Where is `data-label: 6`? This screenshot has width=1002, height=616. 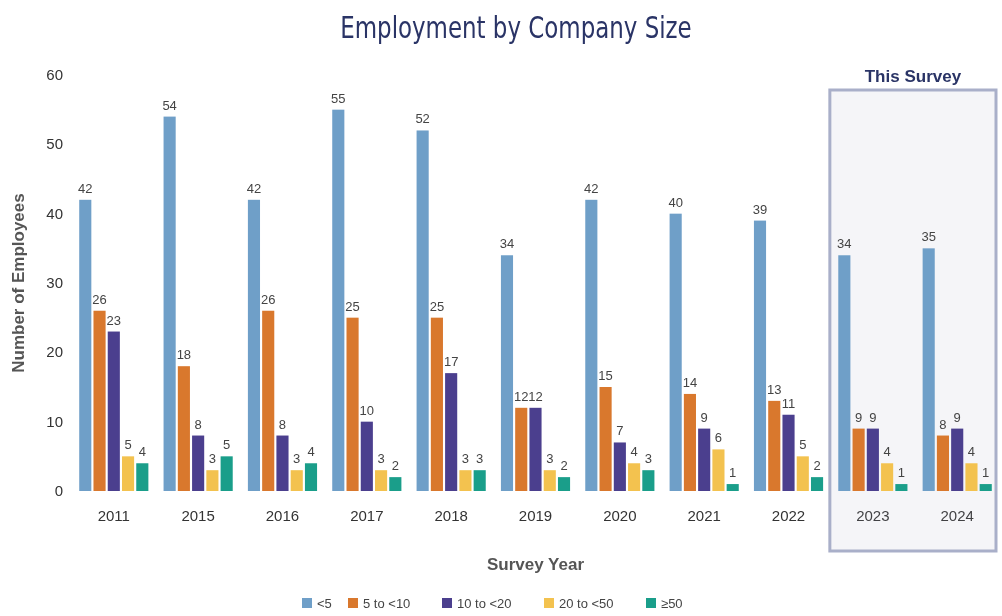
data-label: 6 is located at coordinates (718, 438).